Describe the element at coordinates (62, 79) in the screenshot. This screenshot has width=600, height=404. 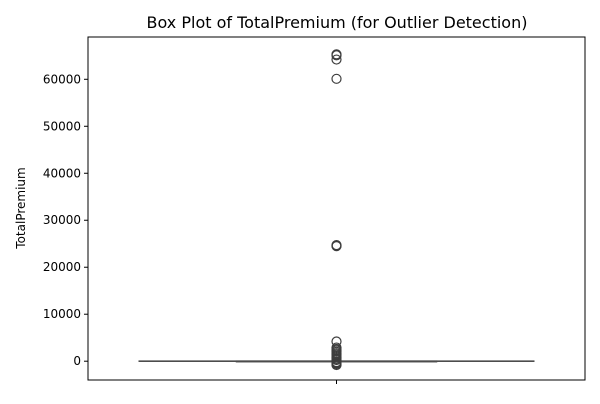
I see `y-tick-label: 60000` at that location.